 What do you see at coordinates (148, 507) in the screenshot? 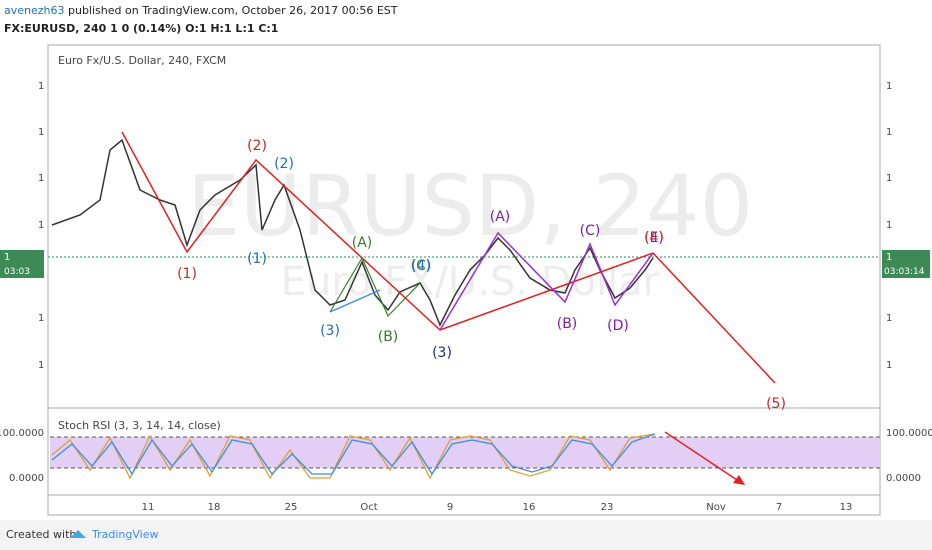
I see `time-label: 11` at bounding box center [148, 507].